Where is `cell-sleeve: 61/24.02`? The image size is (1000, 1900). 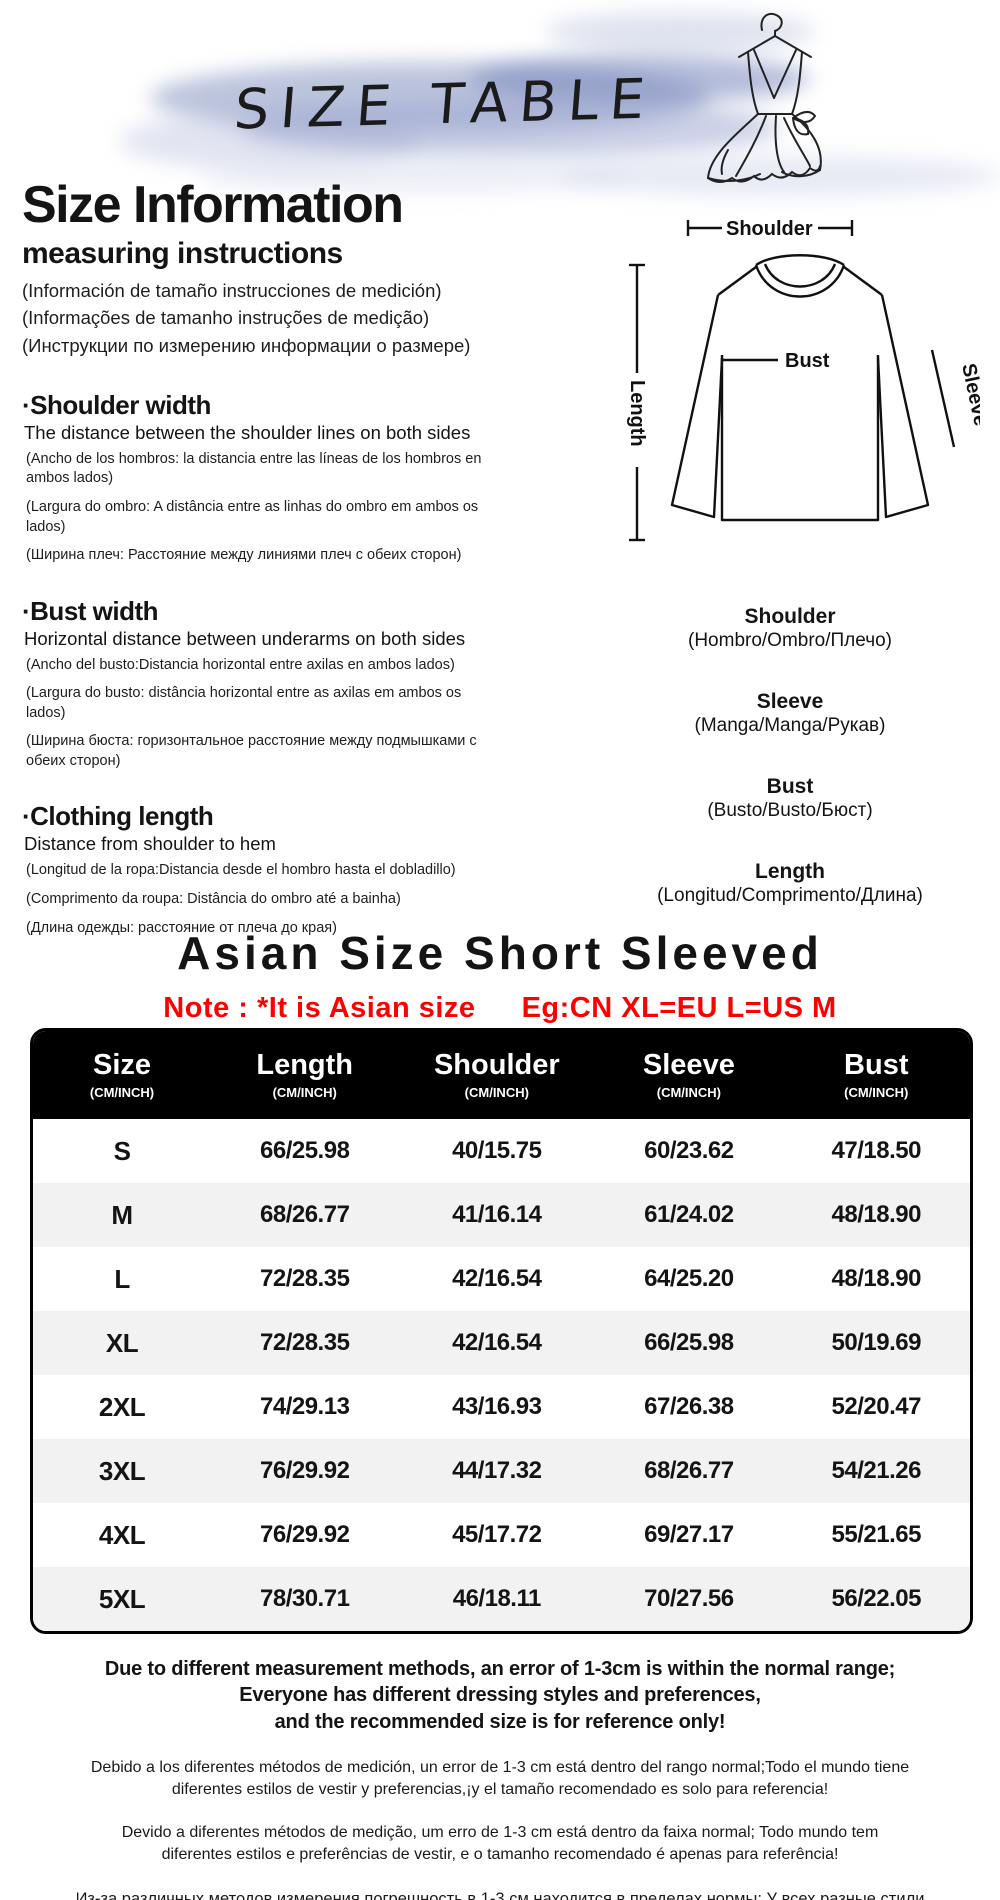 cell-sleeve: 61/24.02 is located at coordinates (689, 1214).